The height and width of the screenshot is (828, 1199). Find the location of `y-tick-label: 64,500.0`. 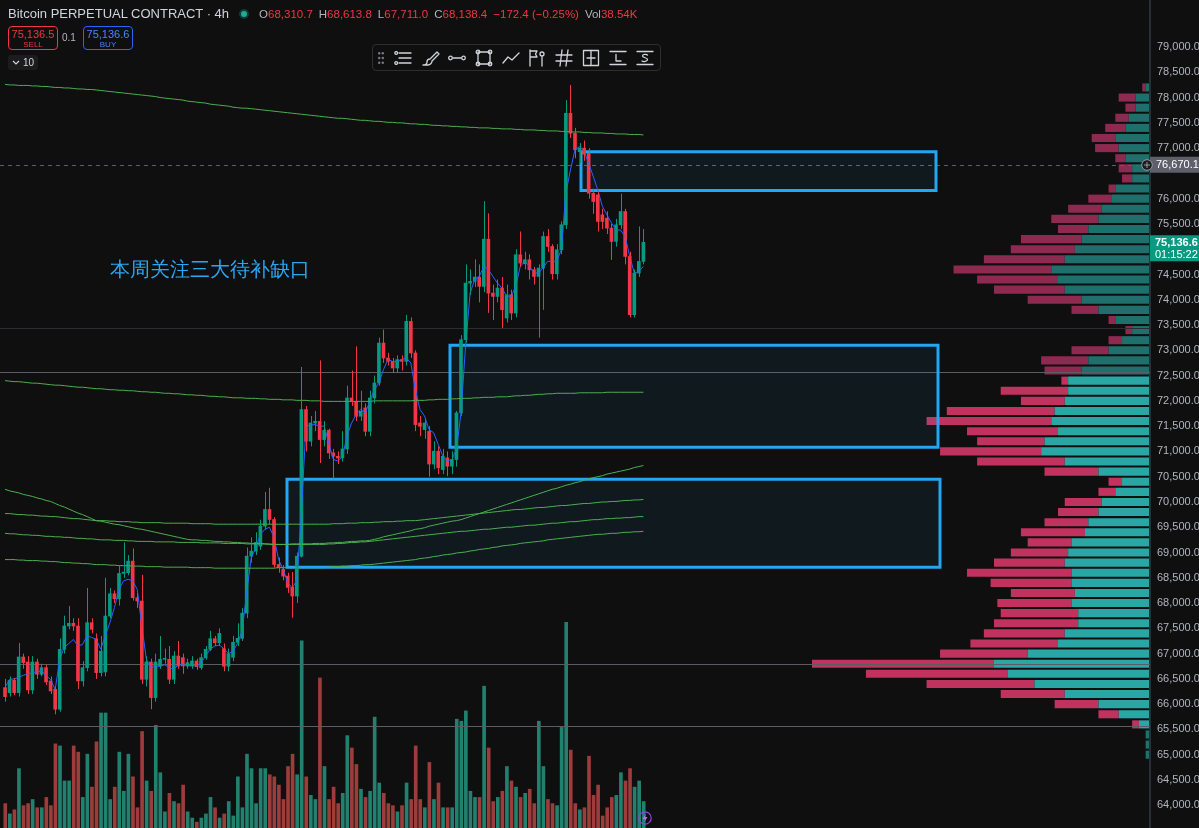

y-tick-label: 64,500.0 is located at coordinates (1178, 779).